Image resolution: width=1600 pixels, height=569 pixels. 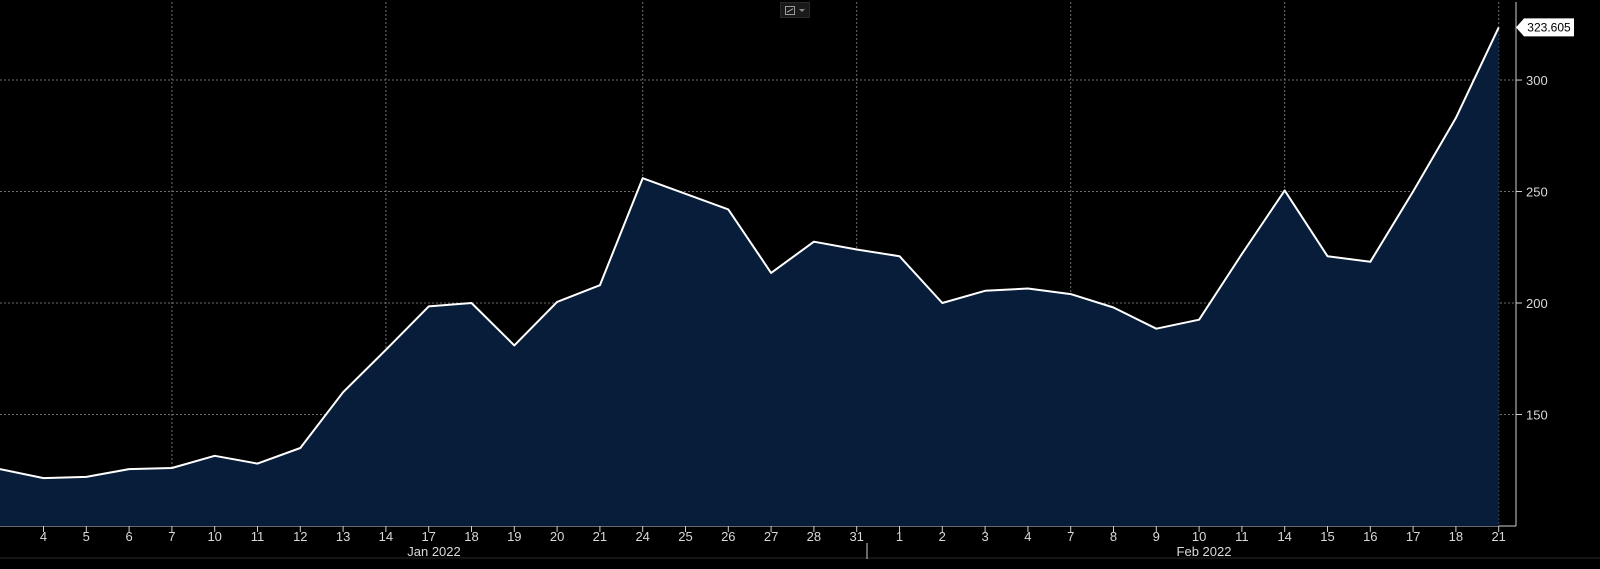 What do you see at coordinates (1113, 536) in the screenshot?
I see `x-tick-label: 8` at bounding box center [1113, 536].